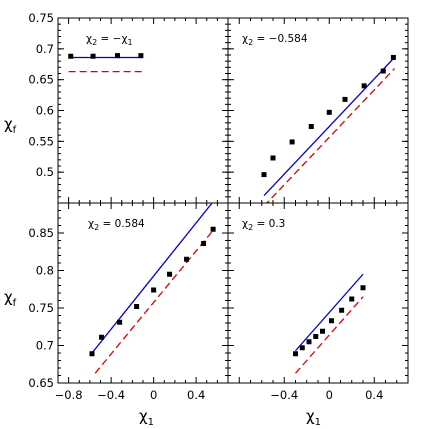  I want to click on x-tick-label: −0.8, so click(69, 395).